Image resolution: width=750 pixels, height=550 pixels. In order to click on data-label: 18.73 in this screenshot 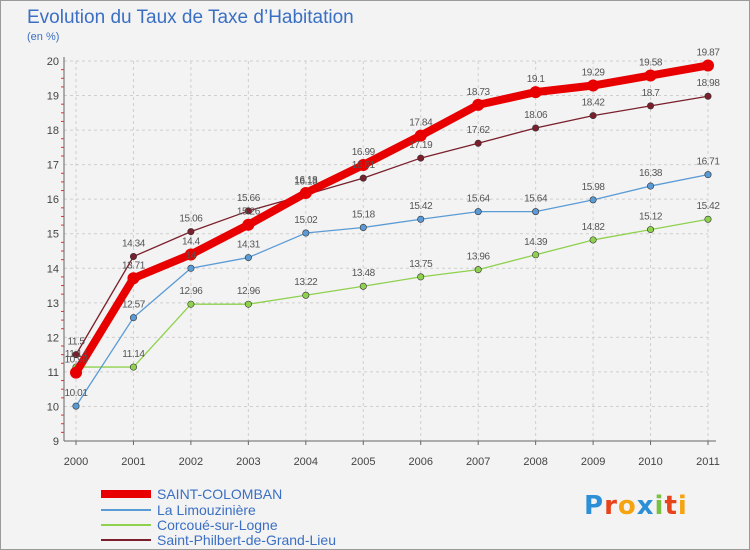, I will do `click(479, 92)`.